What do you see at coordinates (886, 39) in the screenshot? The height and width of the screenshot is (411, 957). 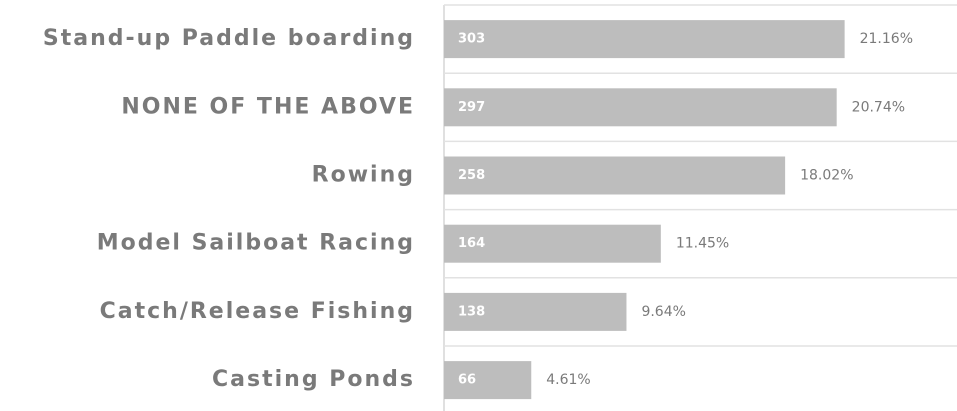 I see `percent-label: 21.16%` at bounding box center [886, 39].